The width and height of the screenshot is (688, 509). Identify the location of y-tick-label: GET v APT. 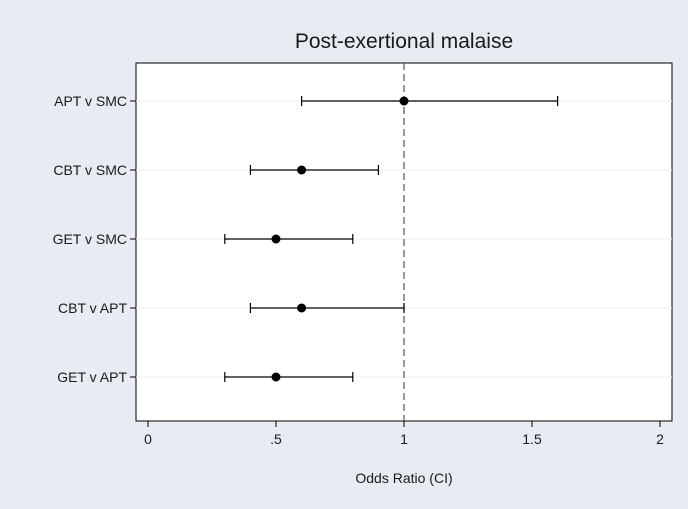
(92, 377).